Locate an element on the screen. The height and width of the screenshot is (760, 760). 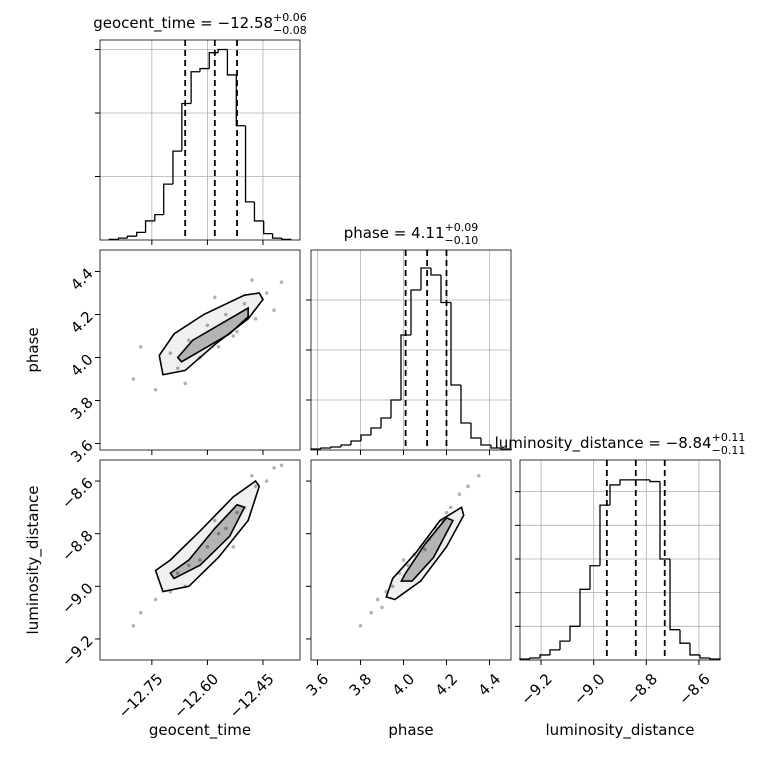
y-tick-label: −8.6 is located at coordinates (77, 493).